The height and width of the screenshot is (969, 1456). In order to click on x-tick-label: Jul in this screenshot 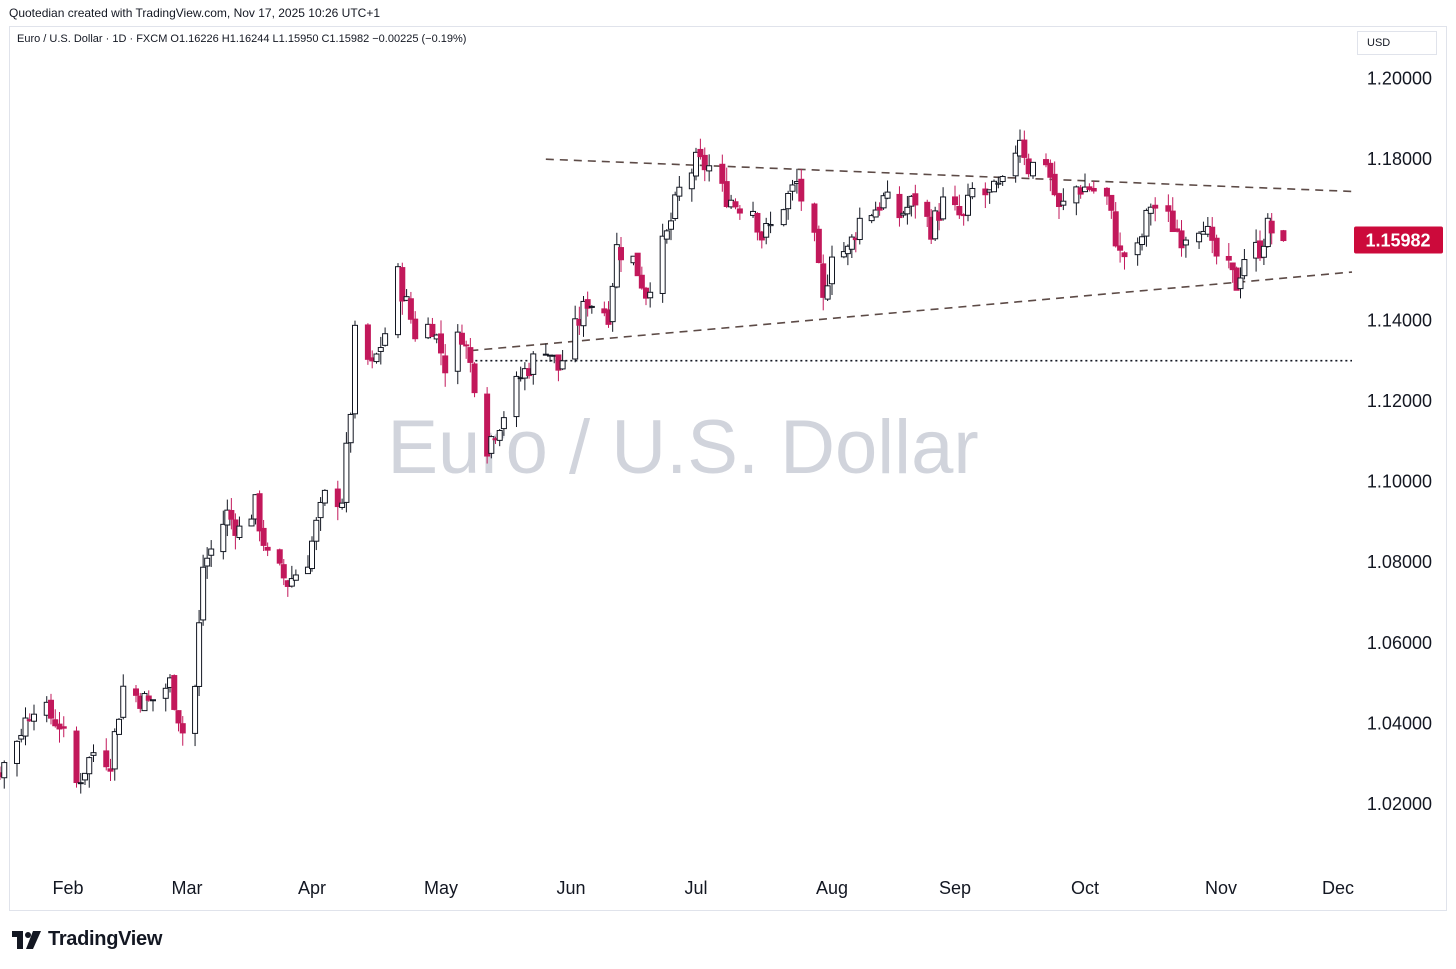, I will do `click(695, 888)`.